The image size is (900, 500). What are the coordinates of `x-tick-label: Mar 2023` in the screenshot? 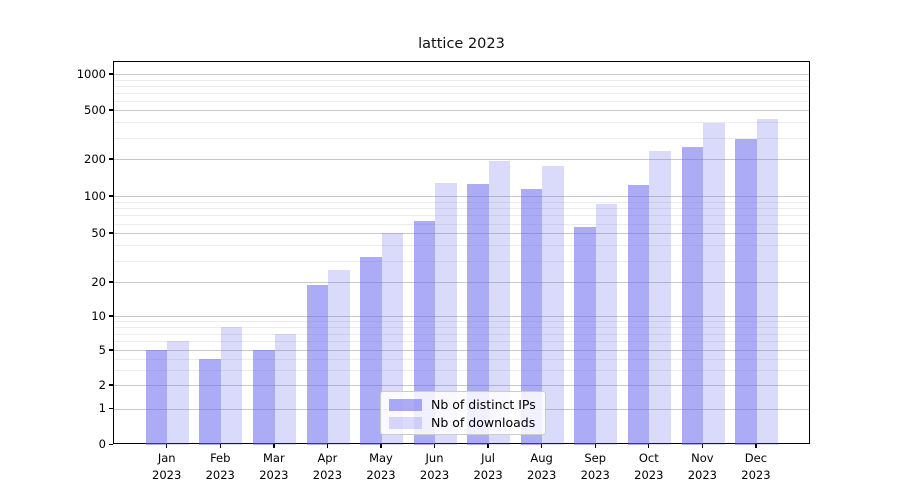 It's located at (274, 466).